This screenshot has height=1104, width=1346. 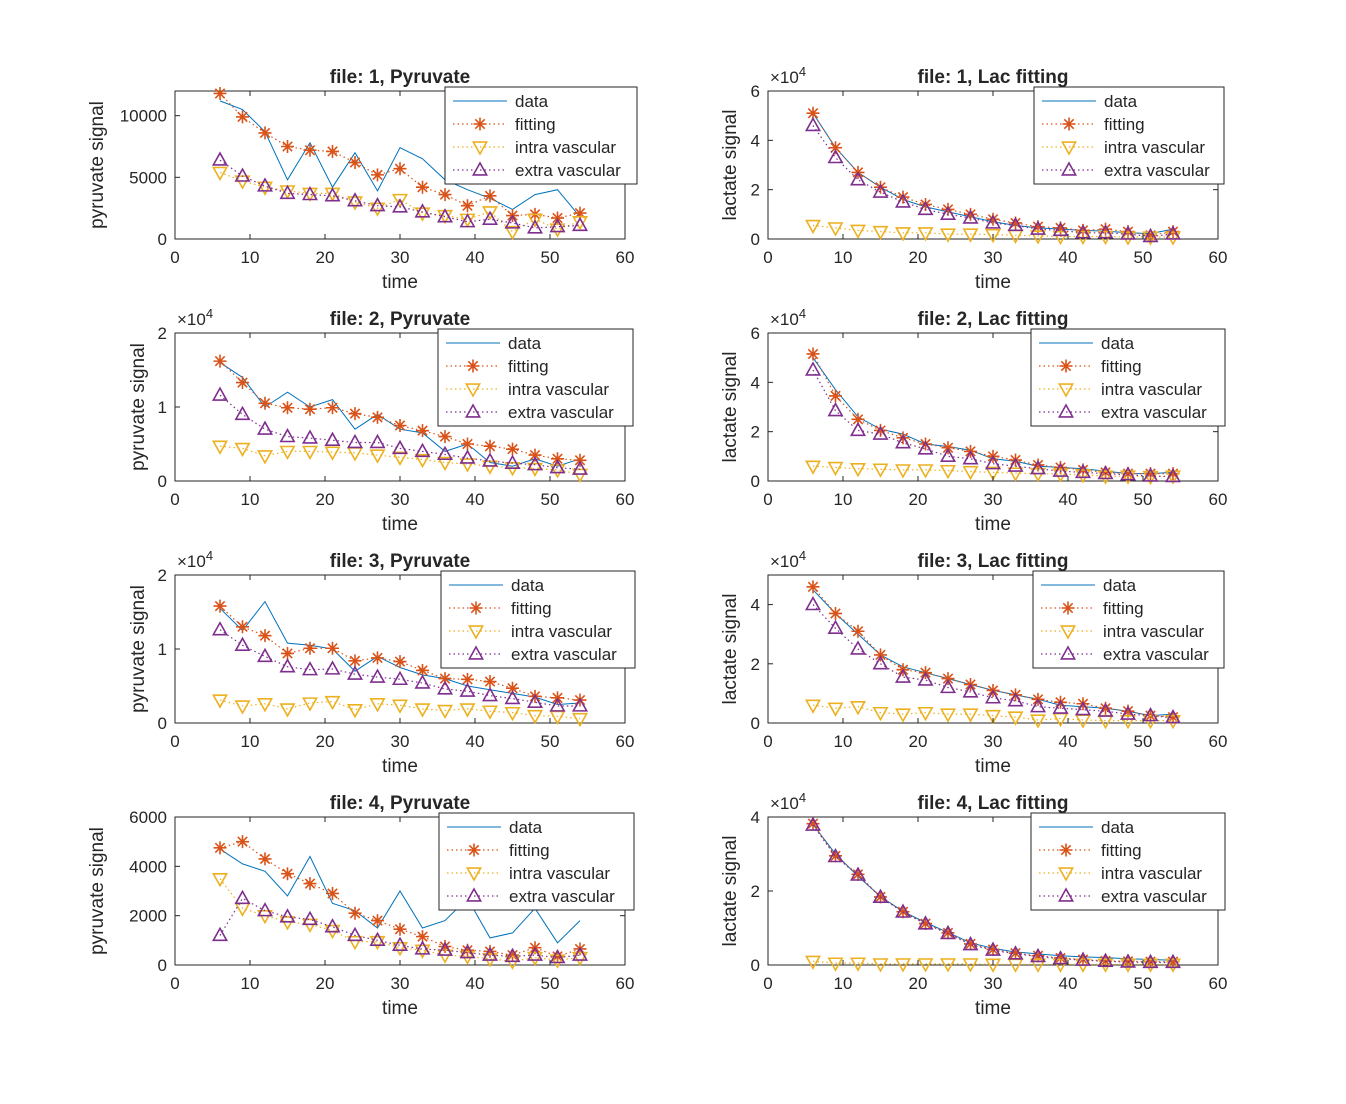 I want to click on chart-title: file: 4, Pyruvate, so click(x=400, y=803).